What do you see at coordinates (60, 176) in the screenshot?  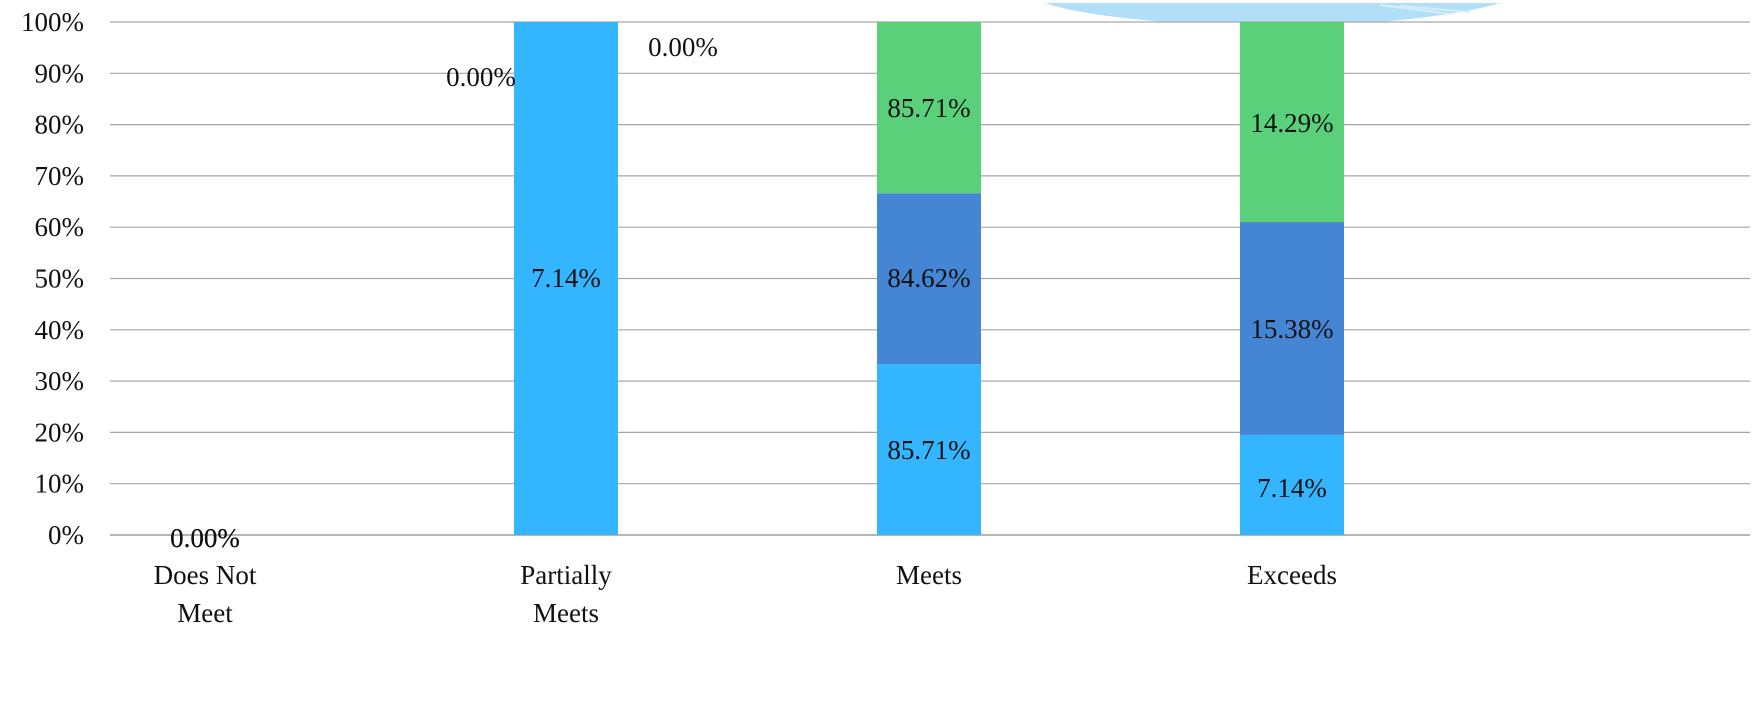 I see `y-tick-label: 70%` at bounding box center [60, 176].